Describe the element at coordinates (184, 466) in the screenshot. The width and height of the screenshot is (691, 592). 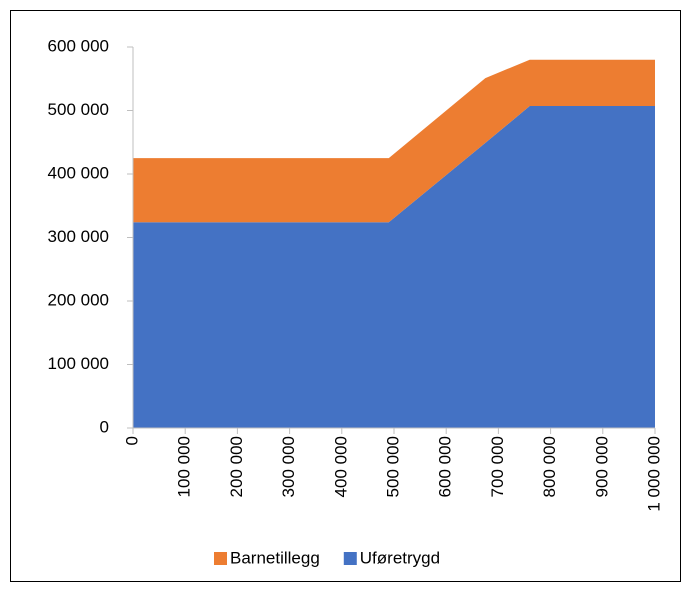
I see `x-tick-label: 100 000` at that location.